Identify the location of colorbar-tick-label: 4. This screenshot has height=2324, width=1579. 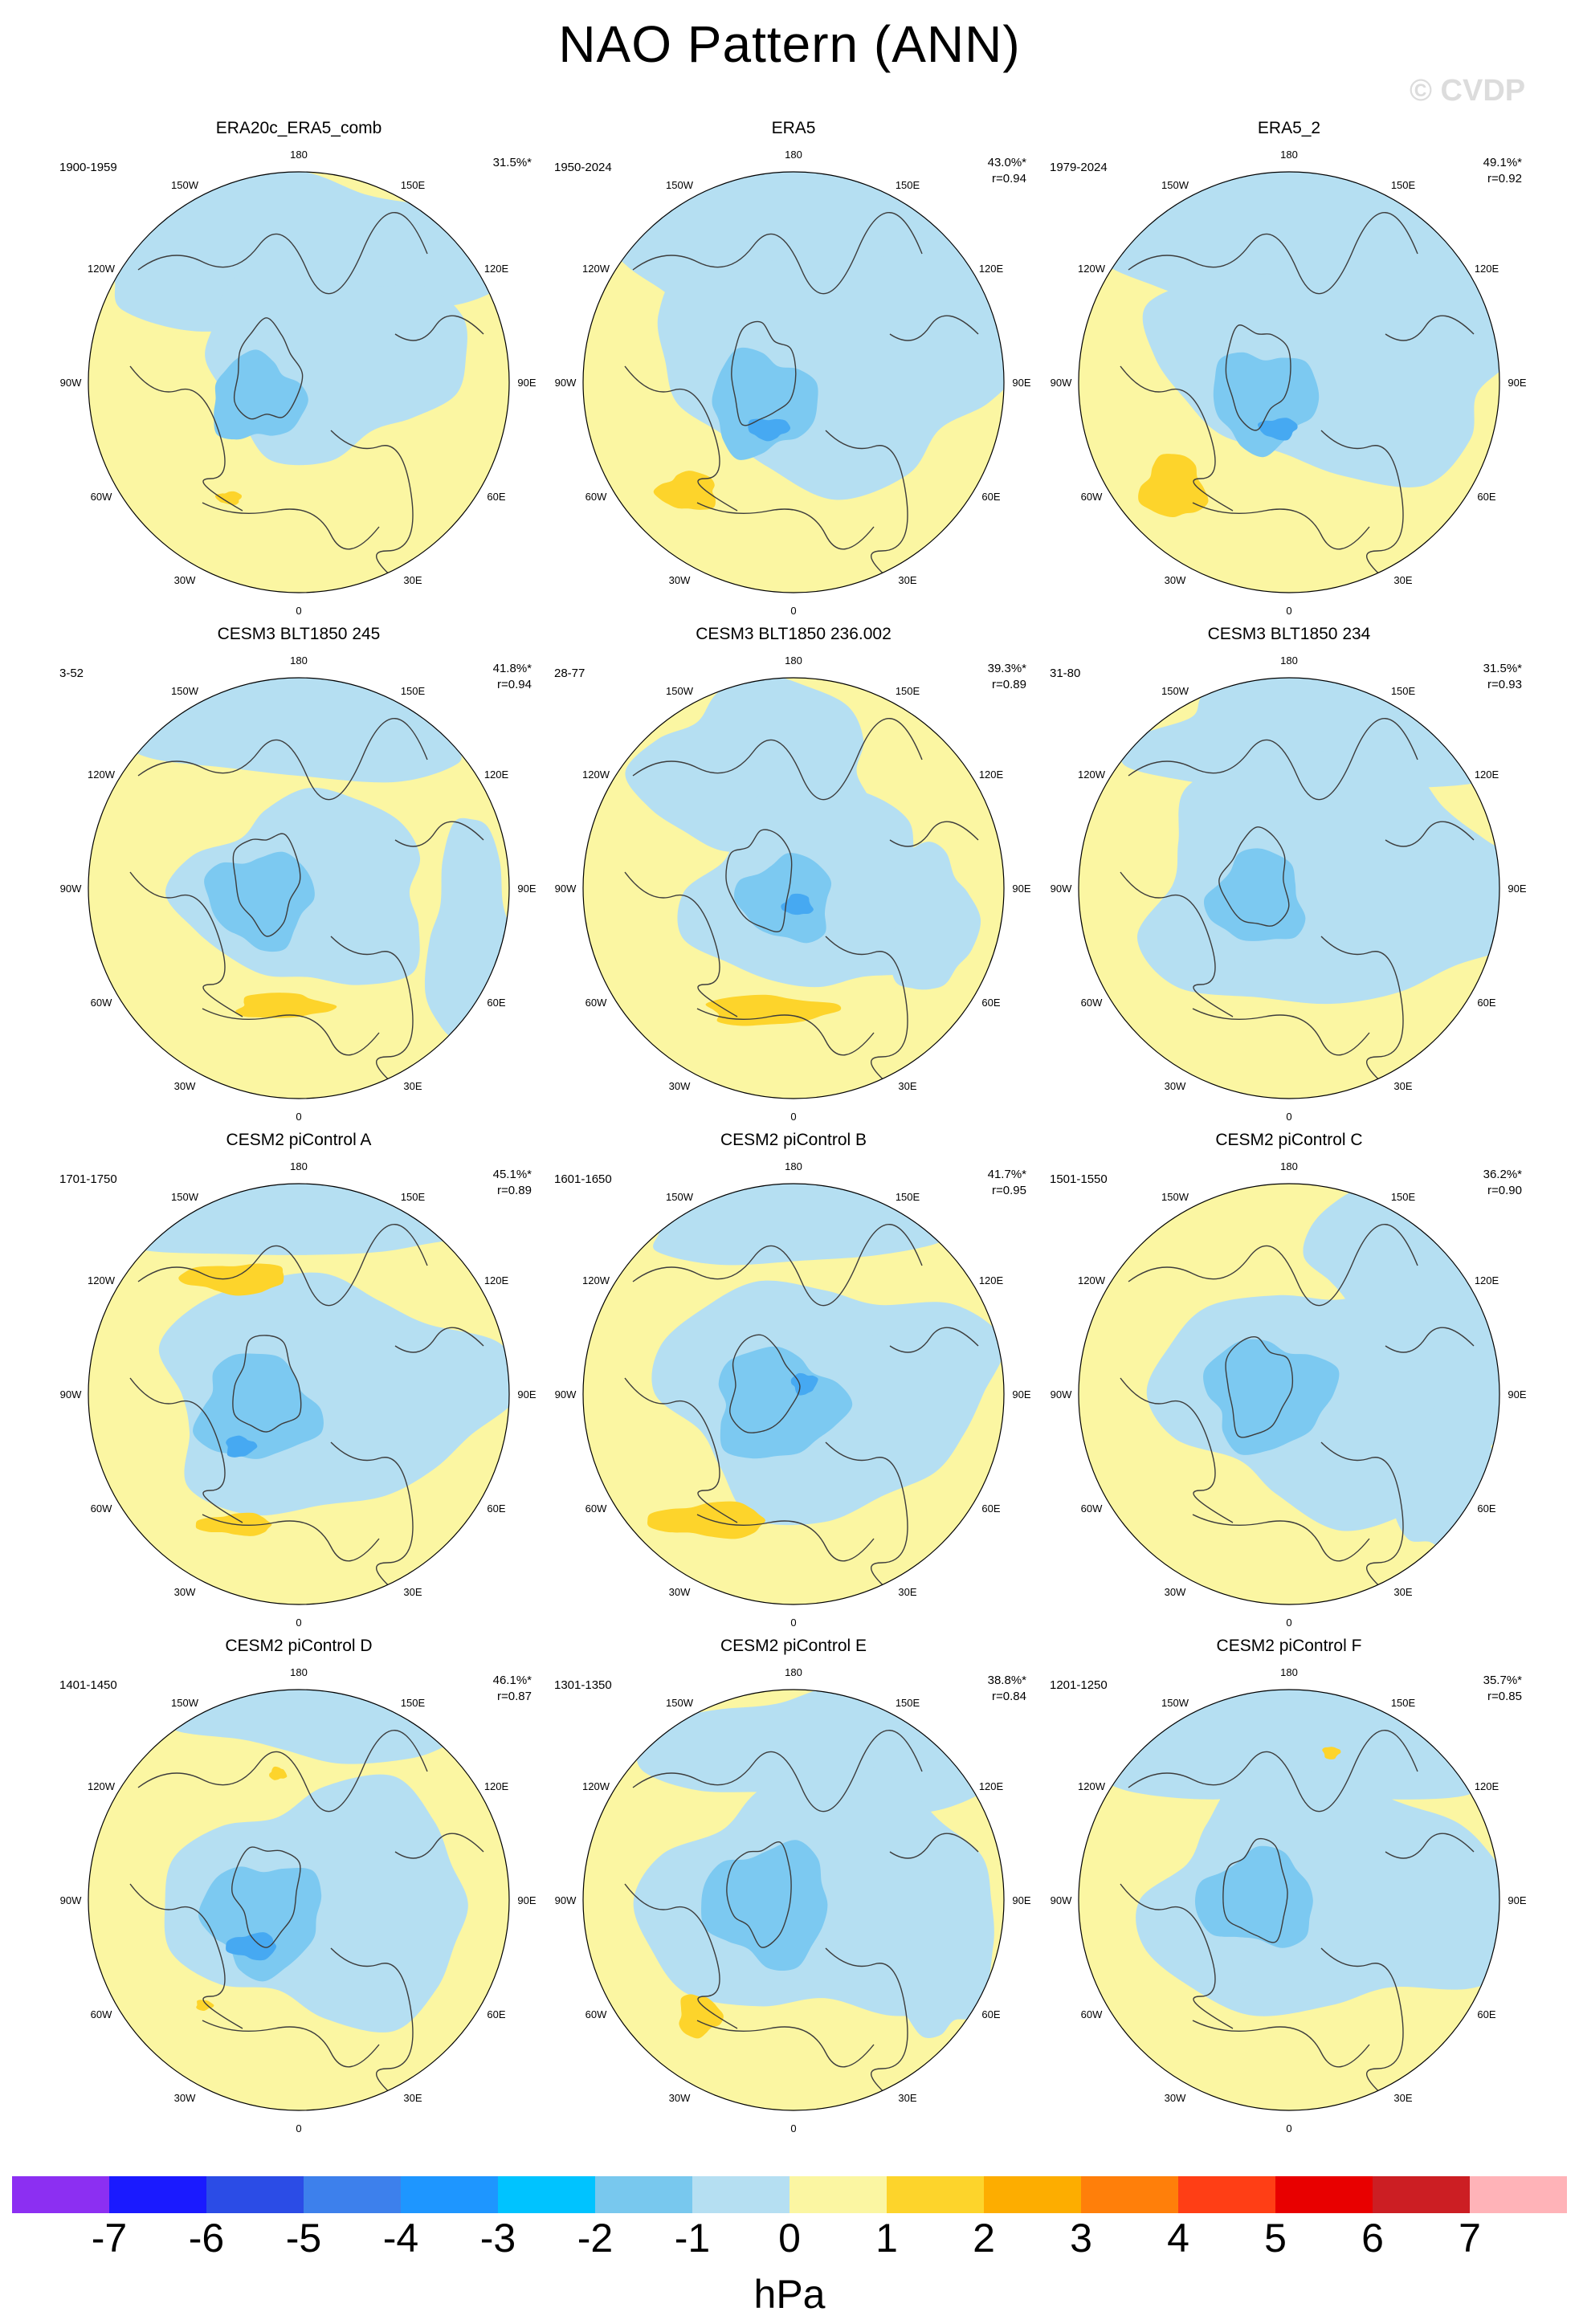
(1178, 2239).